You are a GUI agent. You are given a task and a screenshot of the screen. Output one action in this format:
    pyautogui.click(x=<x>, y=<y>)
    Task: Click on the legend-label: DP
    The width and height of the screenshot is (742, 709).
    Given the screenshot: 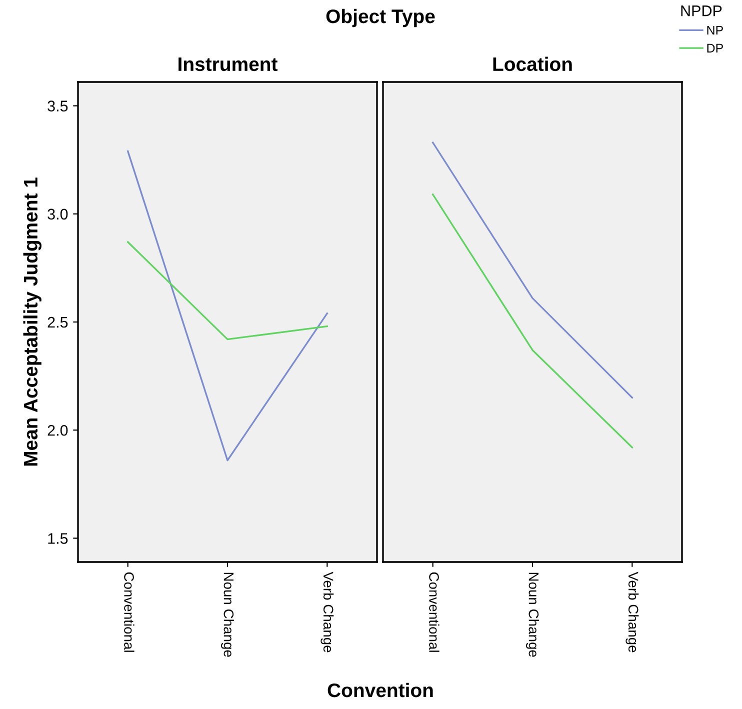 What is the action you would take?
    pyautogui.click(x=715, y=48)
    